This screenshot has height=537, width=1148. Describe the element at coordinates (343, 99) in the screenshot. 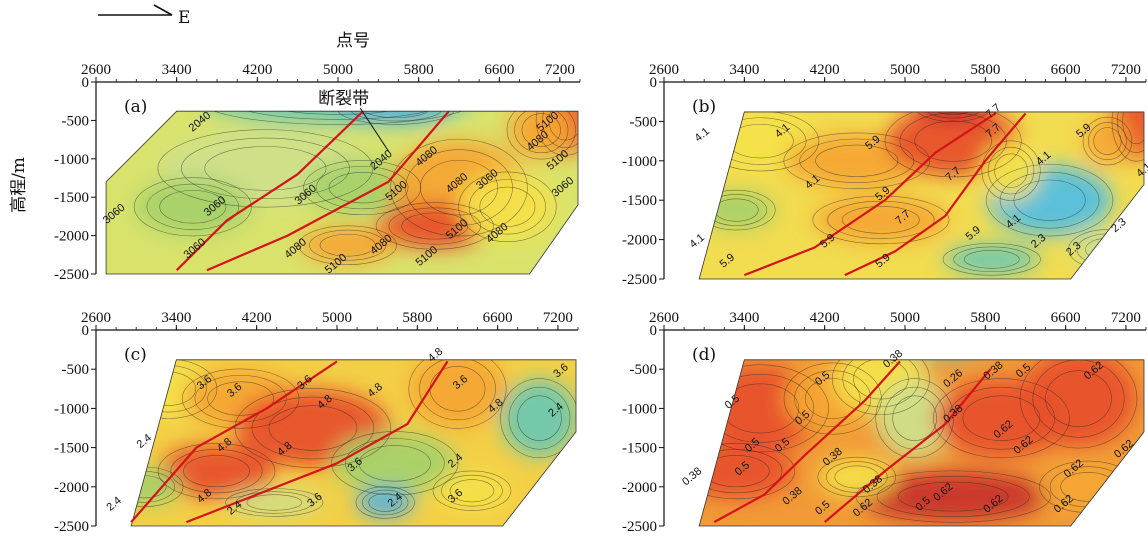

I see `fault-zone-annotation: 断裂带` at that location.